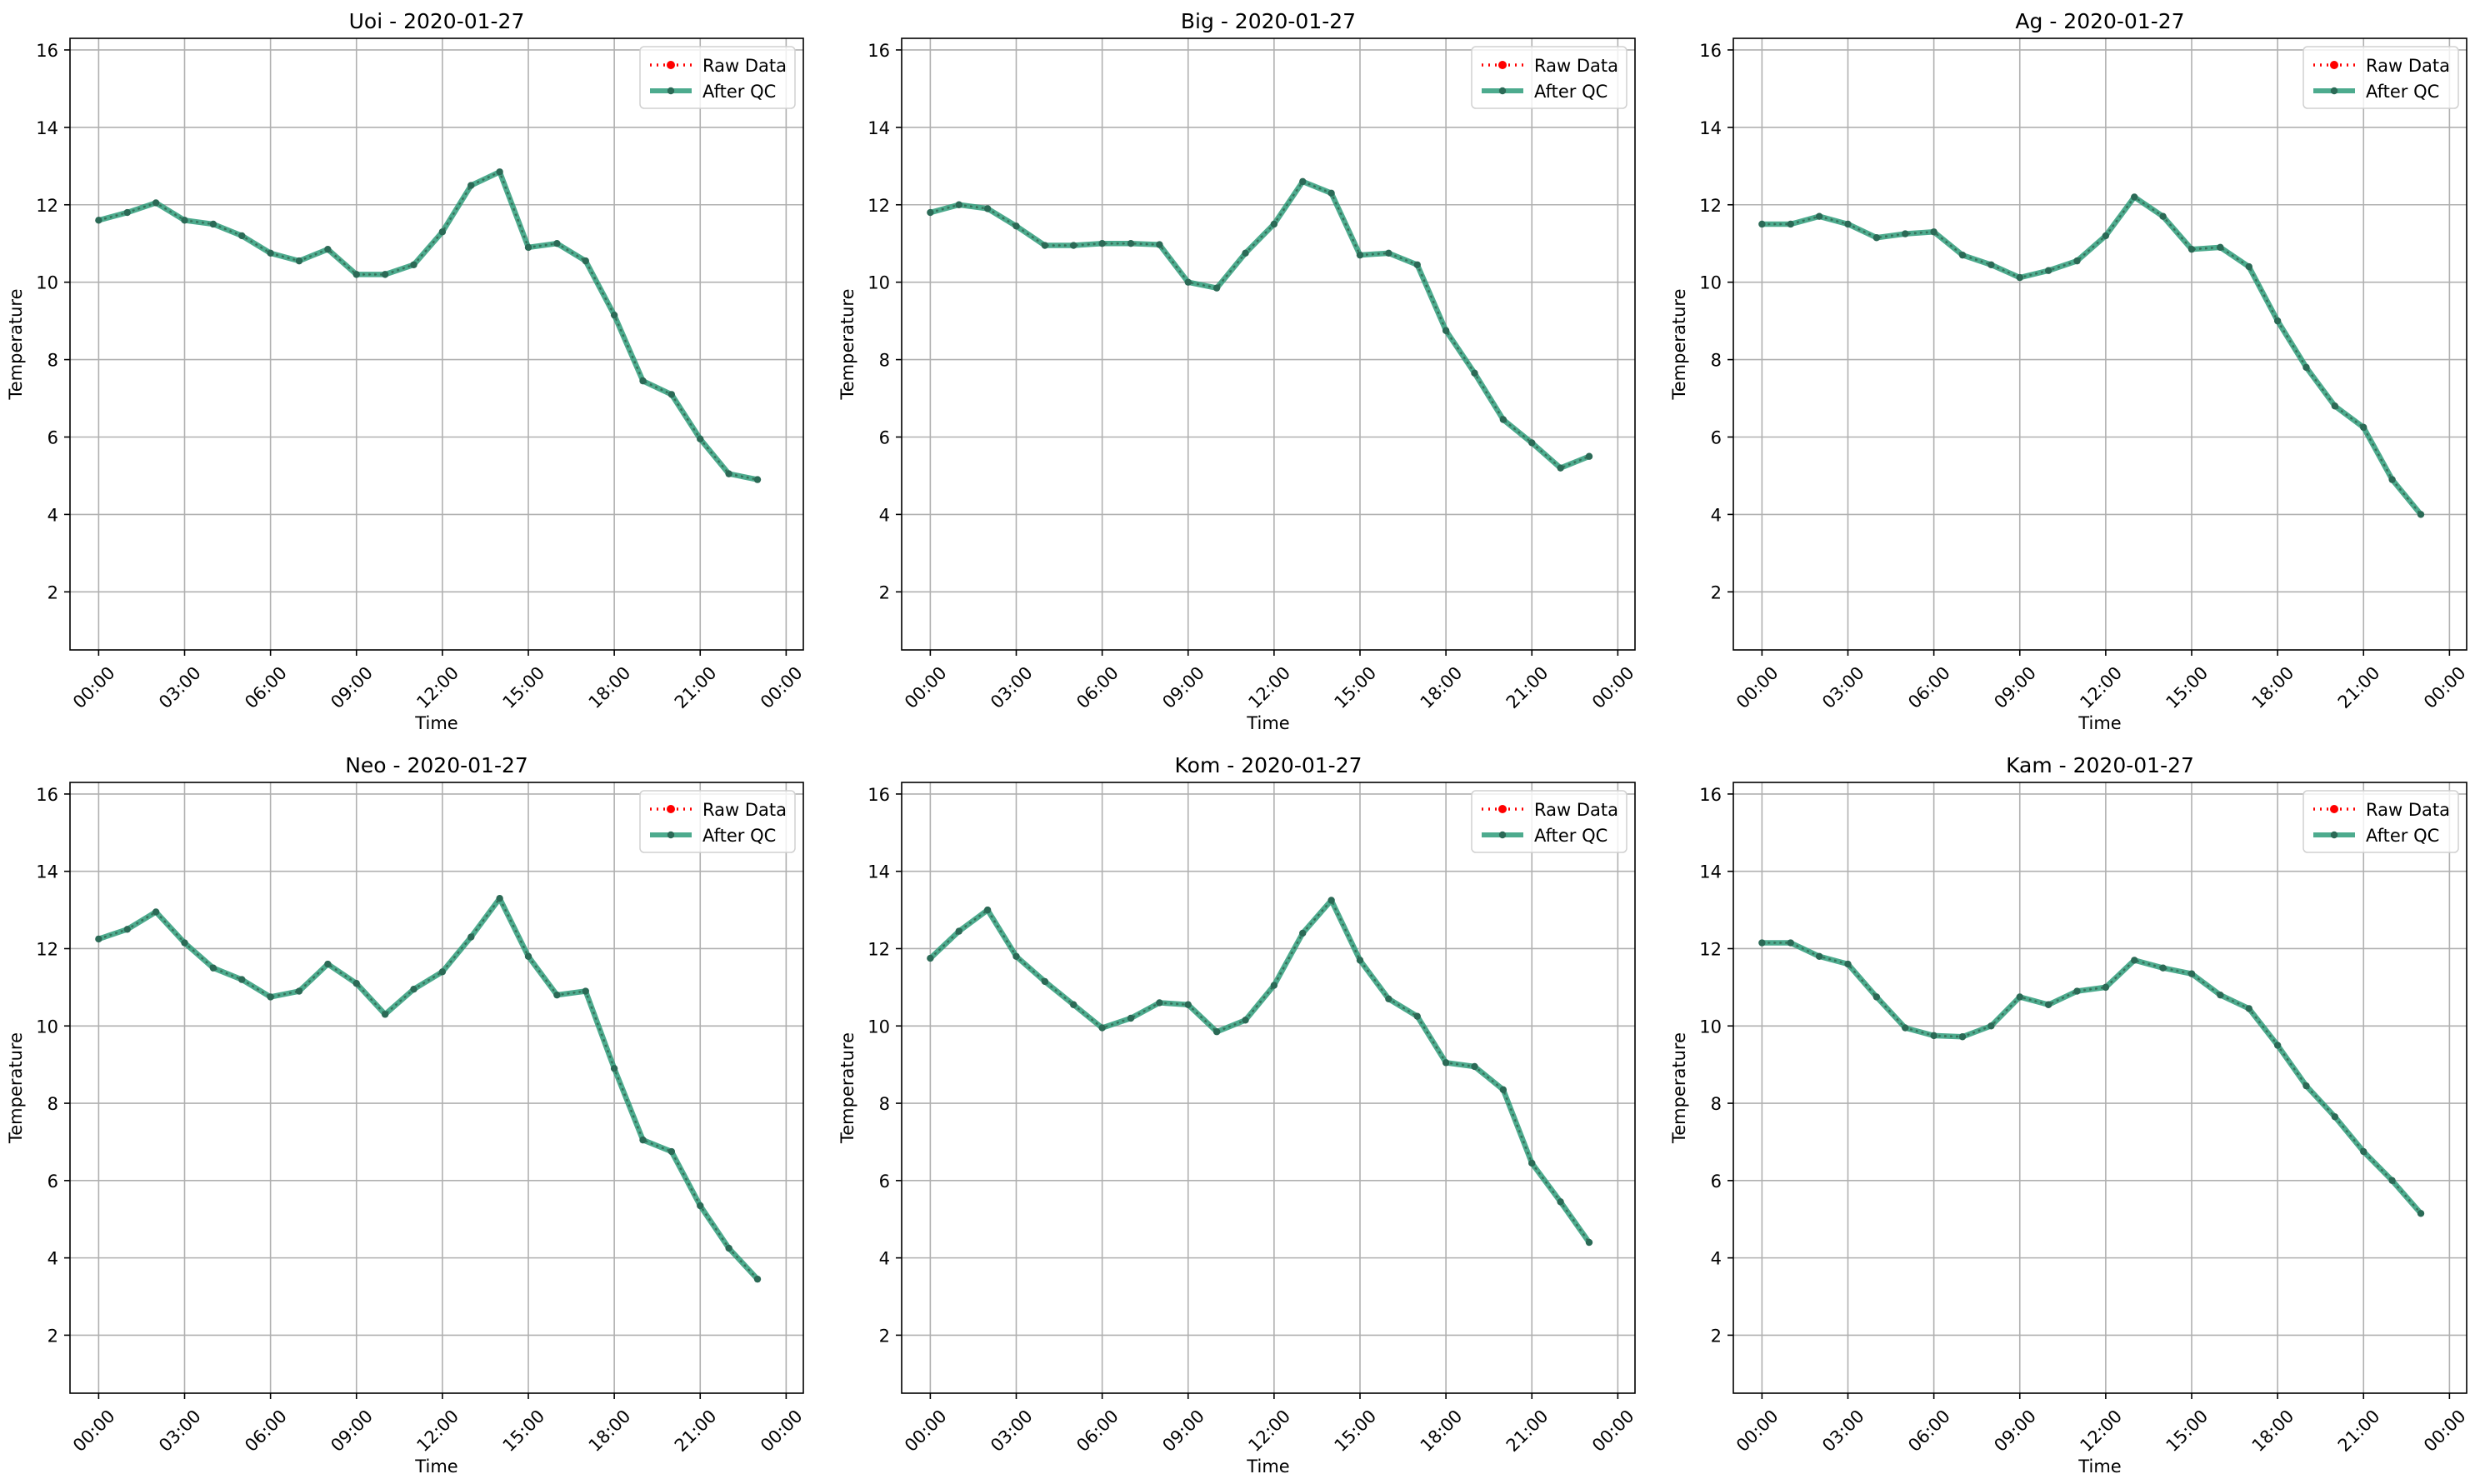 The image size is (2485, 1484). I want to click on x-tick-label: 21:00, so click(2359, 1431).